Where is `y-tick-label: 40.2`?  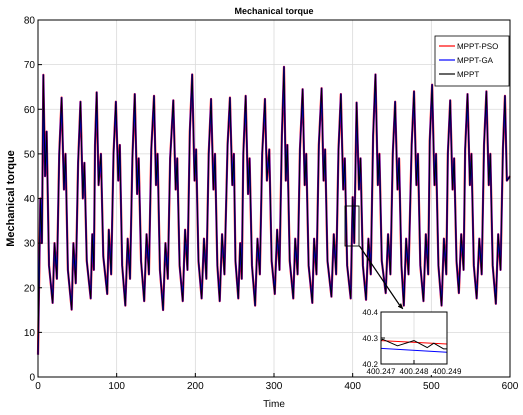 y-tick-label: 40.2 is located at coordinates (370, 364).